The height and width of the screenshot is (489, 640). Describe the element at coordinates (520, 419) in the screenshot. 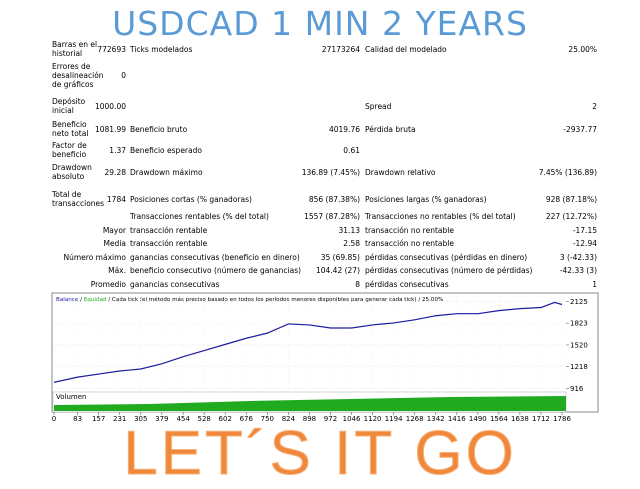

I see `x-tick-label: 1638` at that location.